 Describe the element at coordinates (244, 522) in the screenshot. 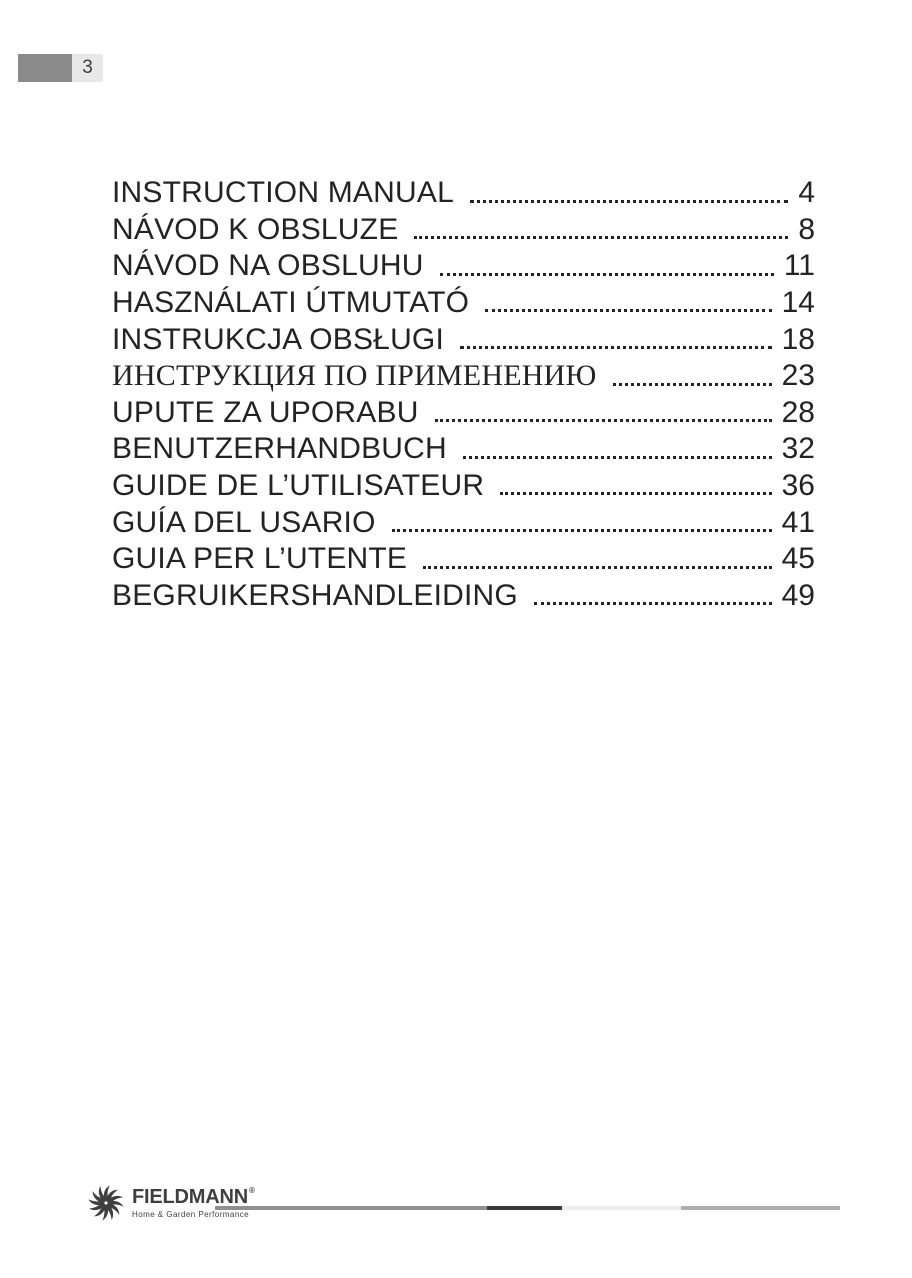

I see `toc-entry-label: GUÍA DEL USARIO` at that location.